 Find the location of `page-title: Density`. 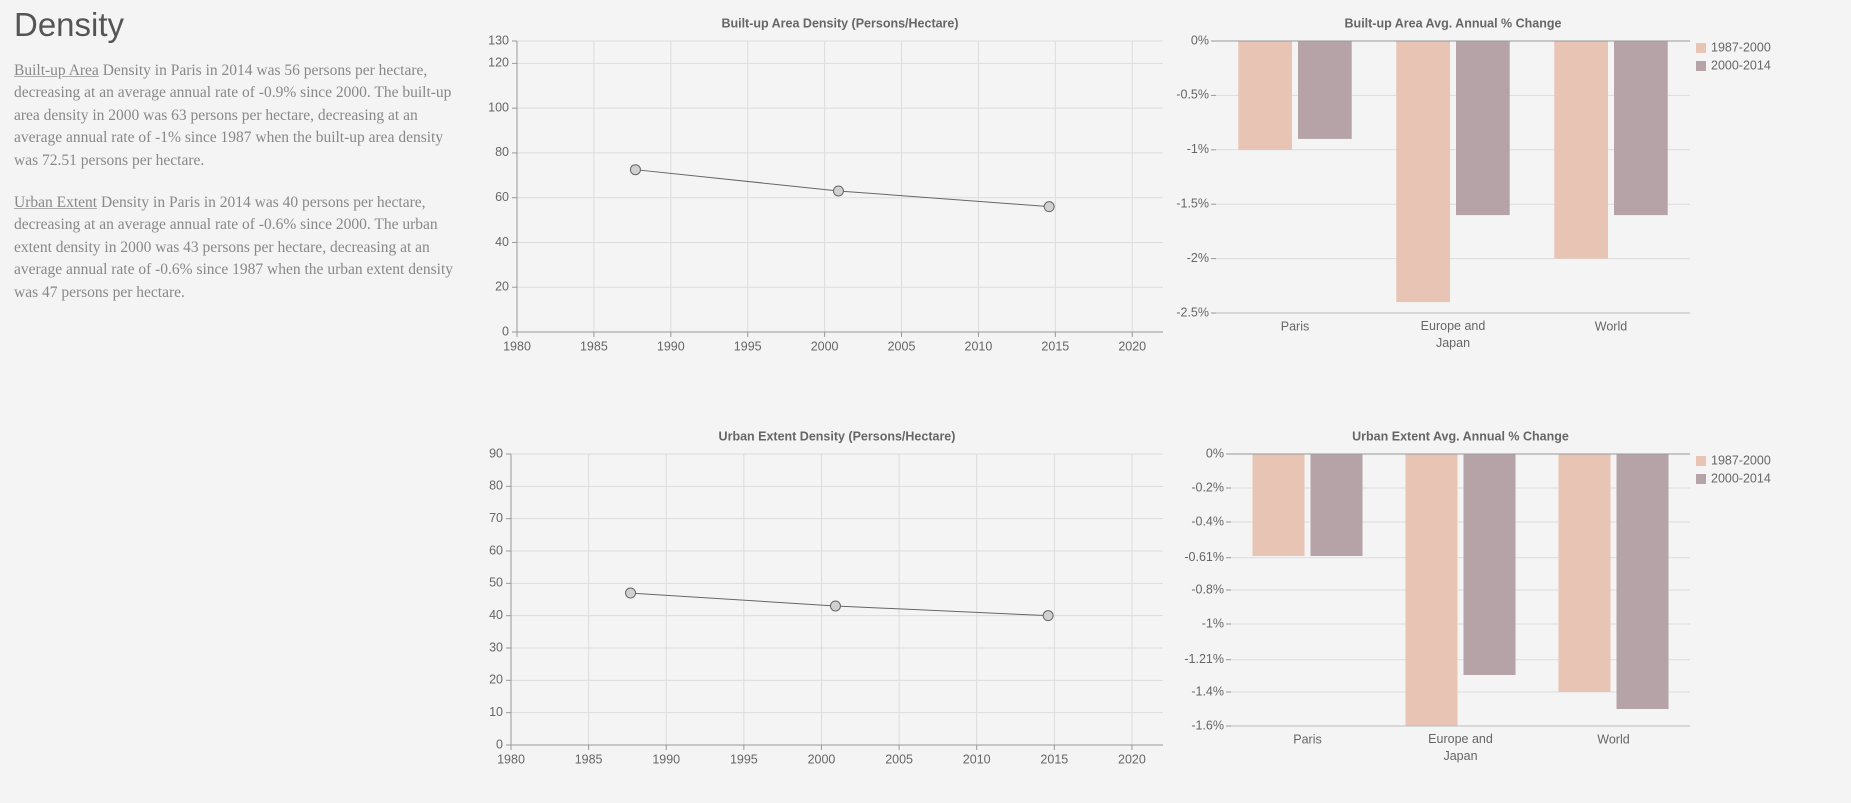

page-title: Density is located at coordinates (69, 24).